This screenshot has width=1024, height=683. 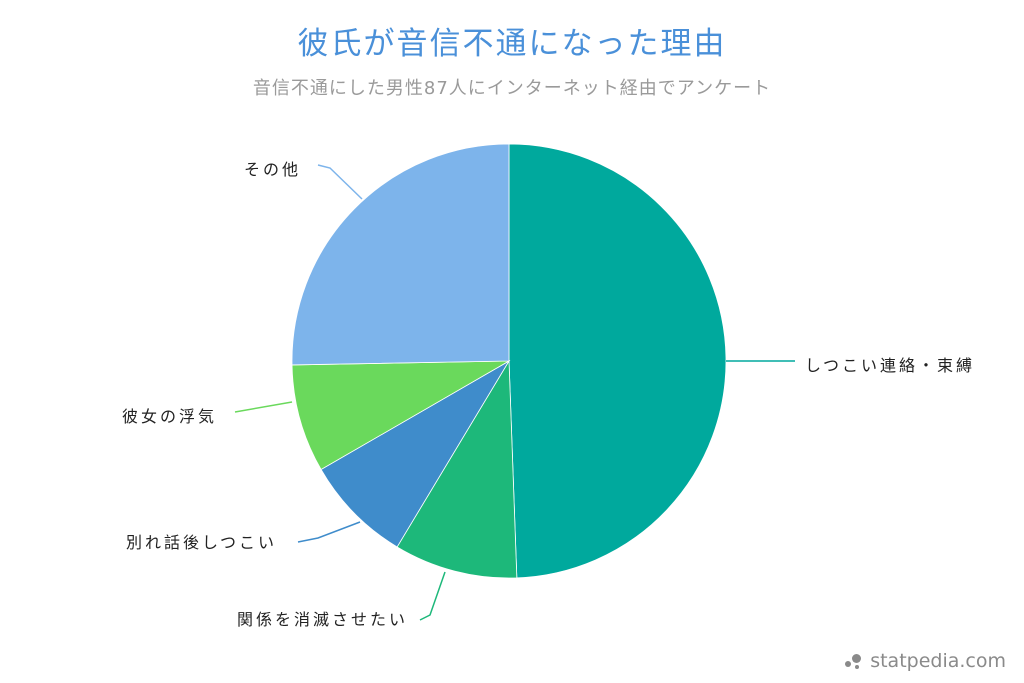 I want to click on label-kanojo-uwaki: 彼女の浮気, so click(x=169, y=416).